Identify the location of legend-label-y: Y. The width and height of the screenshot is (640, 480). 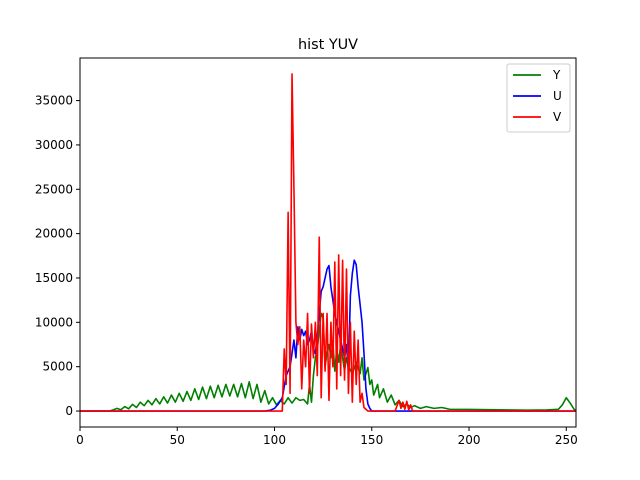
(556, 75).